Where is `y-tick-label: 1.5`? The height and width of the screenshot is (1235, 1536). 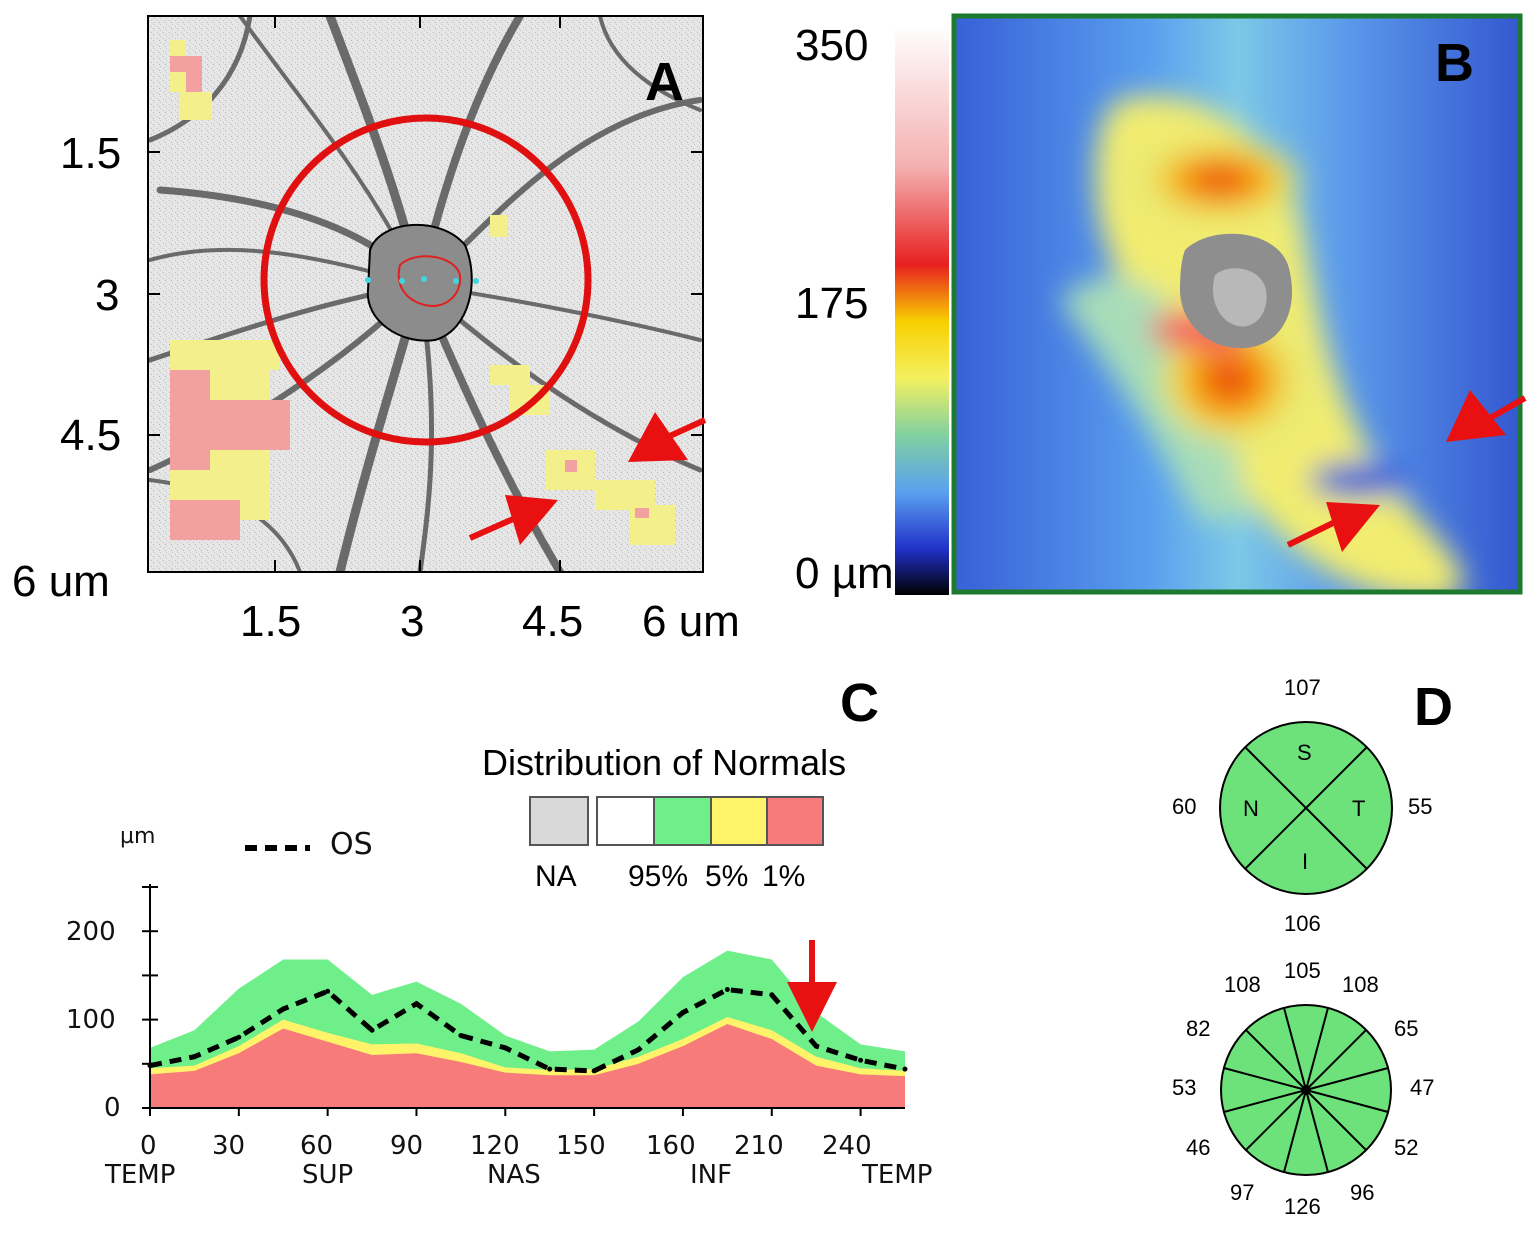
y-tick-label: 1.5 is located at coordinates (91, 153).